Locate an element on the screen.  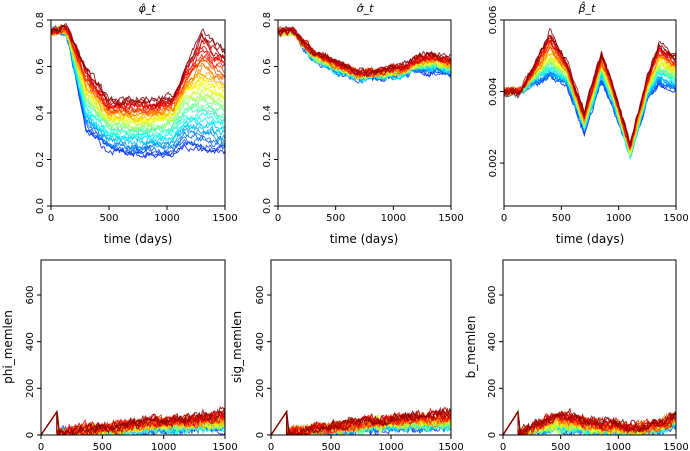
tick-layer: 0 500 1000 1500 0.002 0.004 0.006 is located at coordinates (588, 115).